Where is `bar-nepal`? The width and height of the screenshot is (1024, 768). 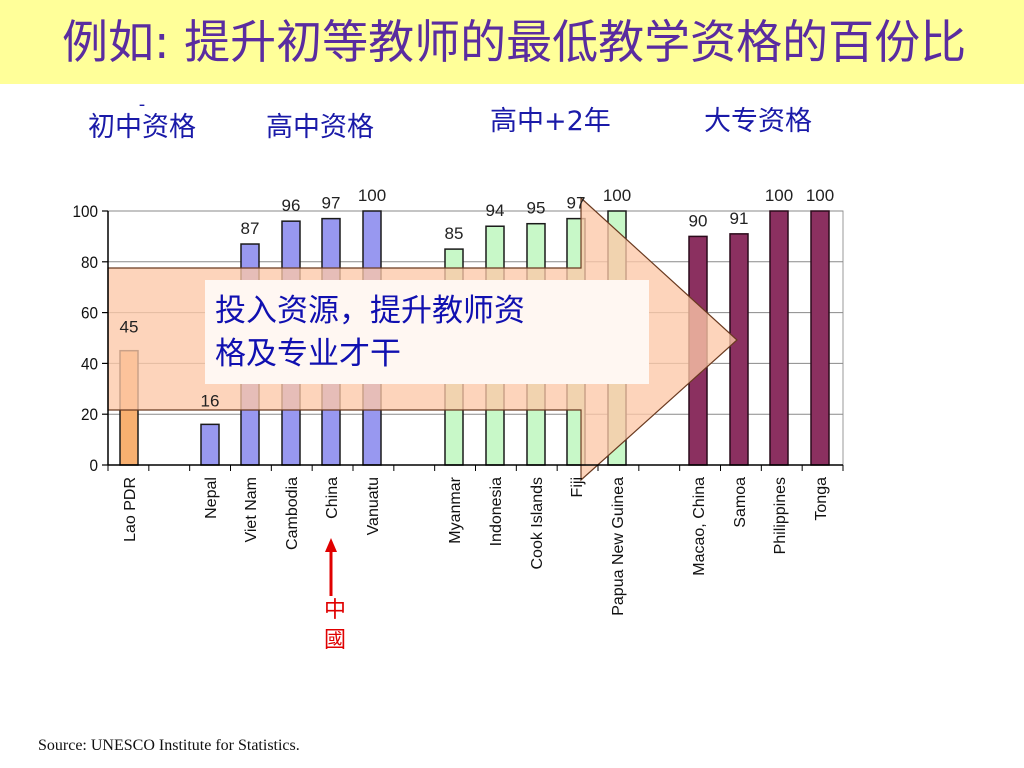 bar-nepal is located at coordinates (210, 444).